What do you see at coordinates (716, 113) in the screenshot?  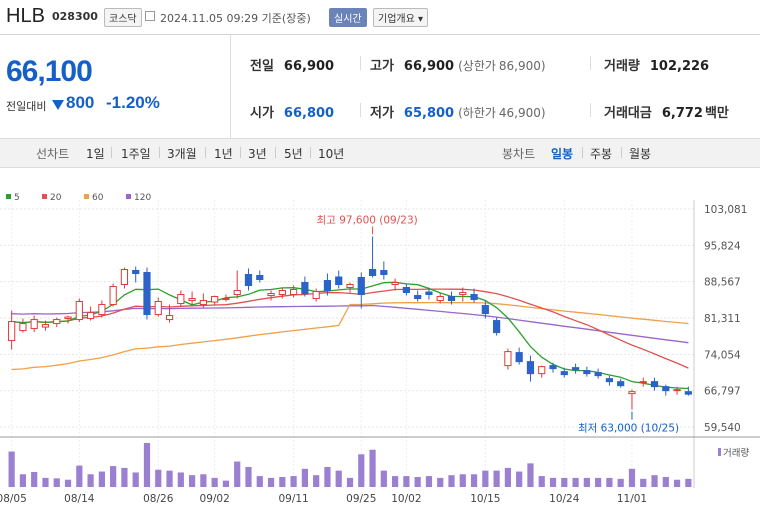 I see `amount-unit: 백만` at bounding box center [716, 113].